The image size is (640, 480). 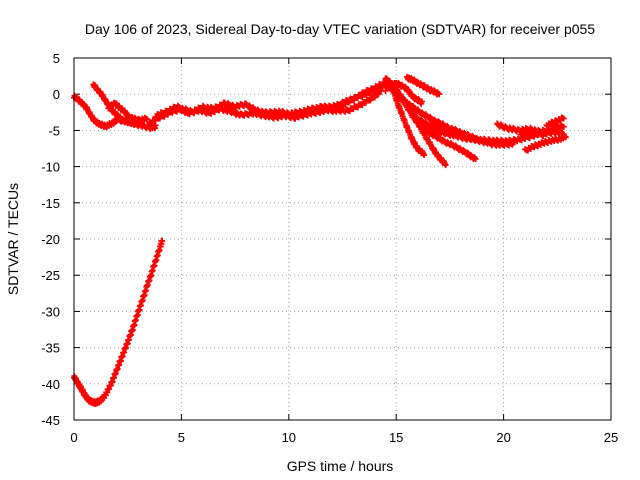 I want to click on y-tick-label: -5, so click(x=54, y=130).